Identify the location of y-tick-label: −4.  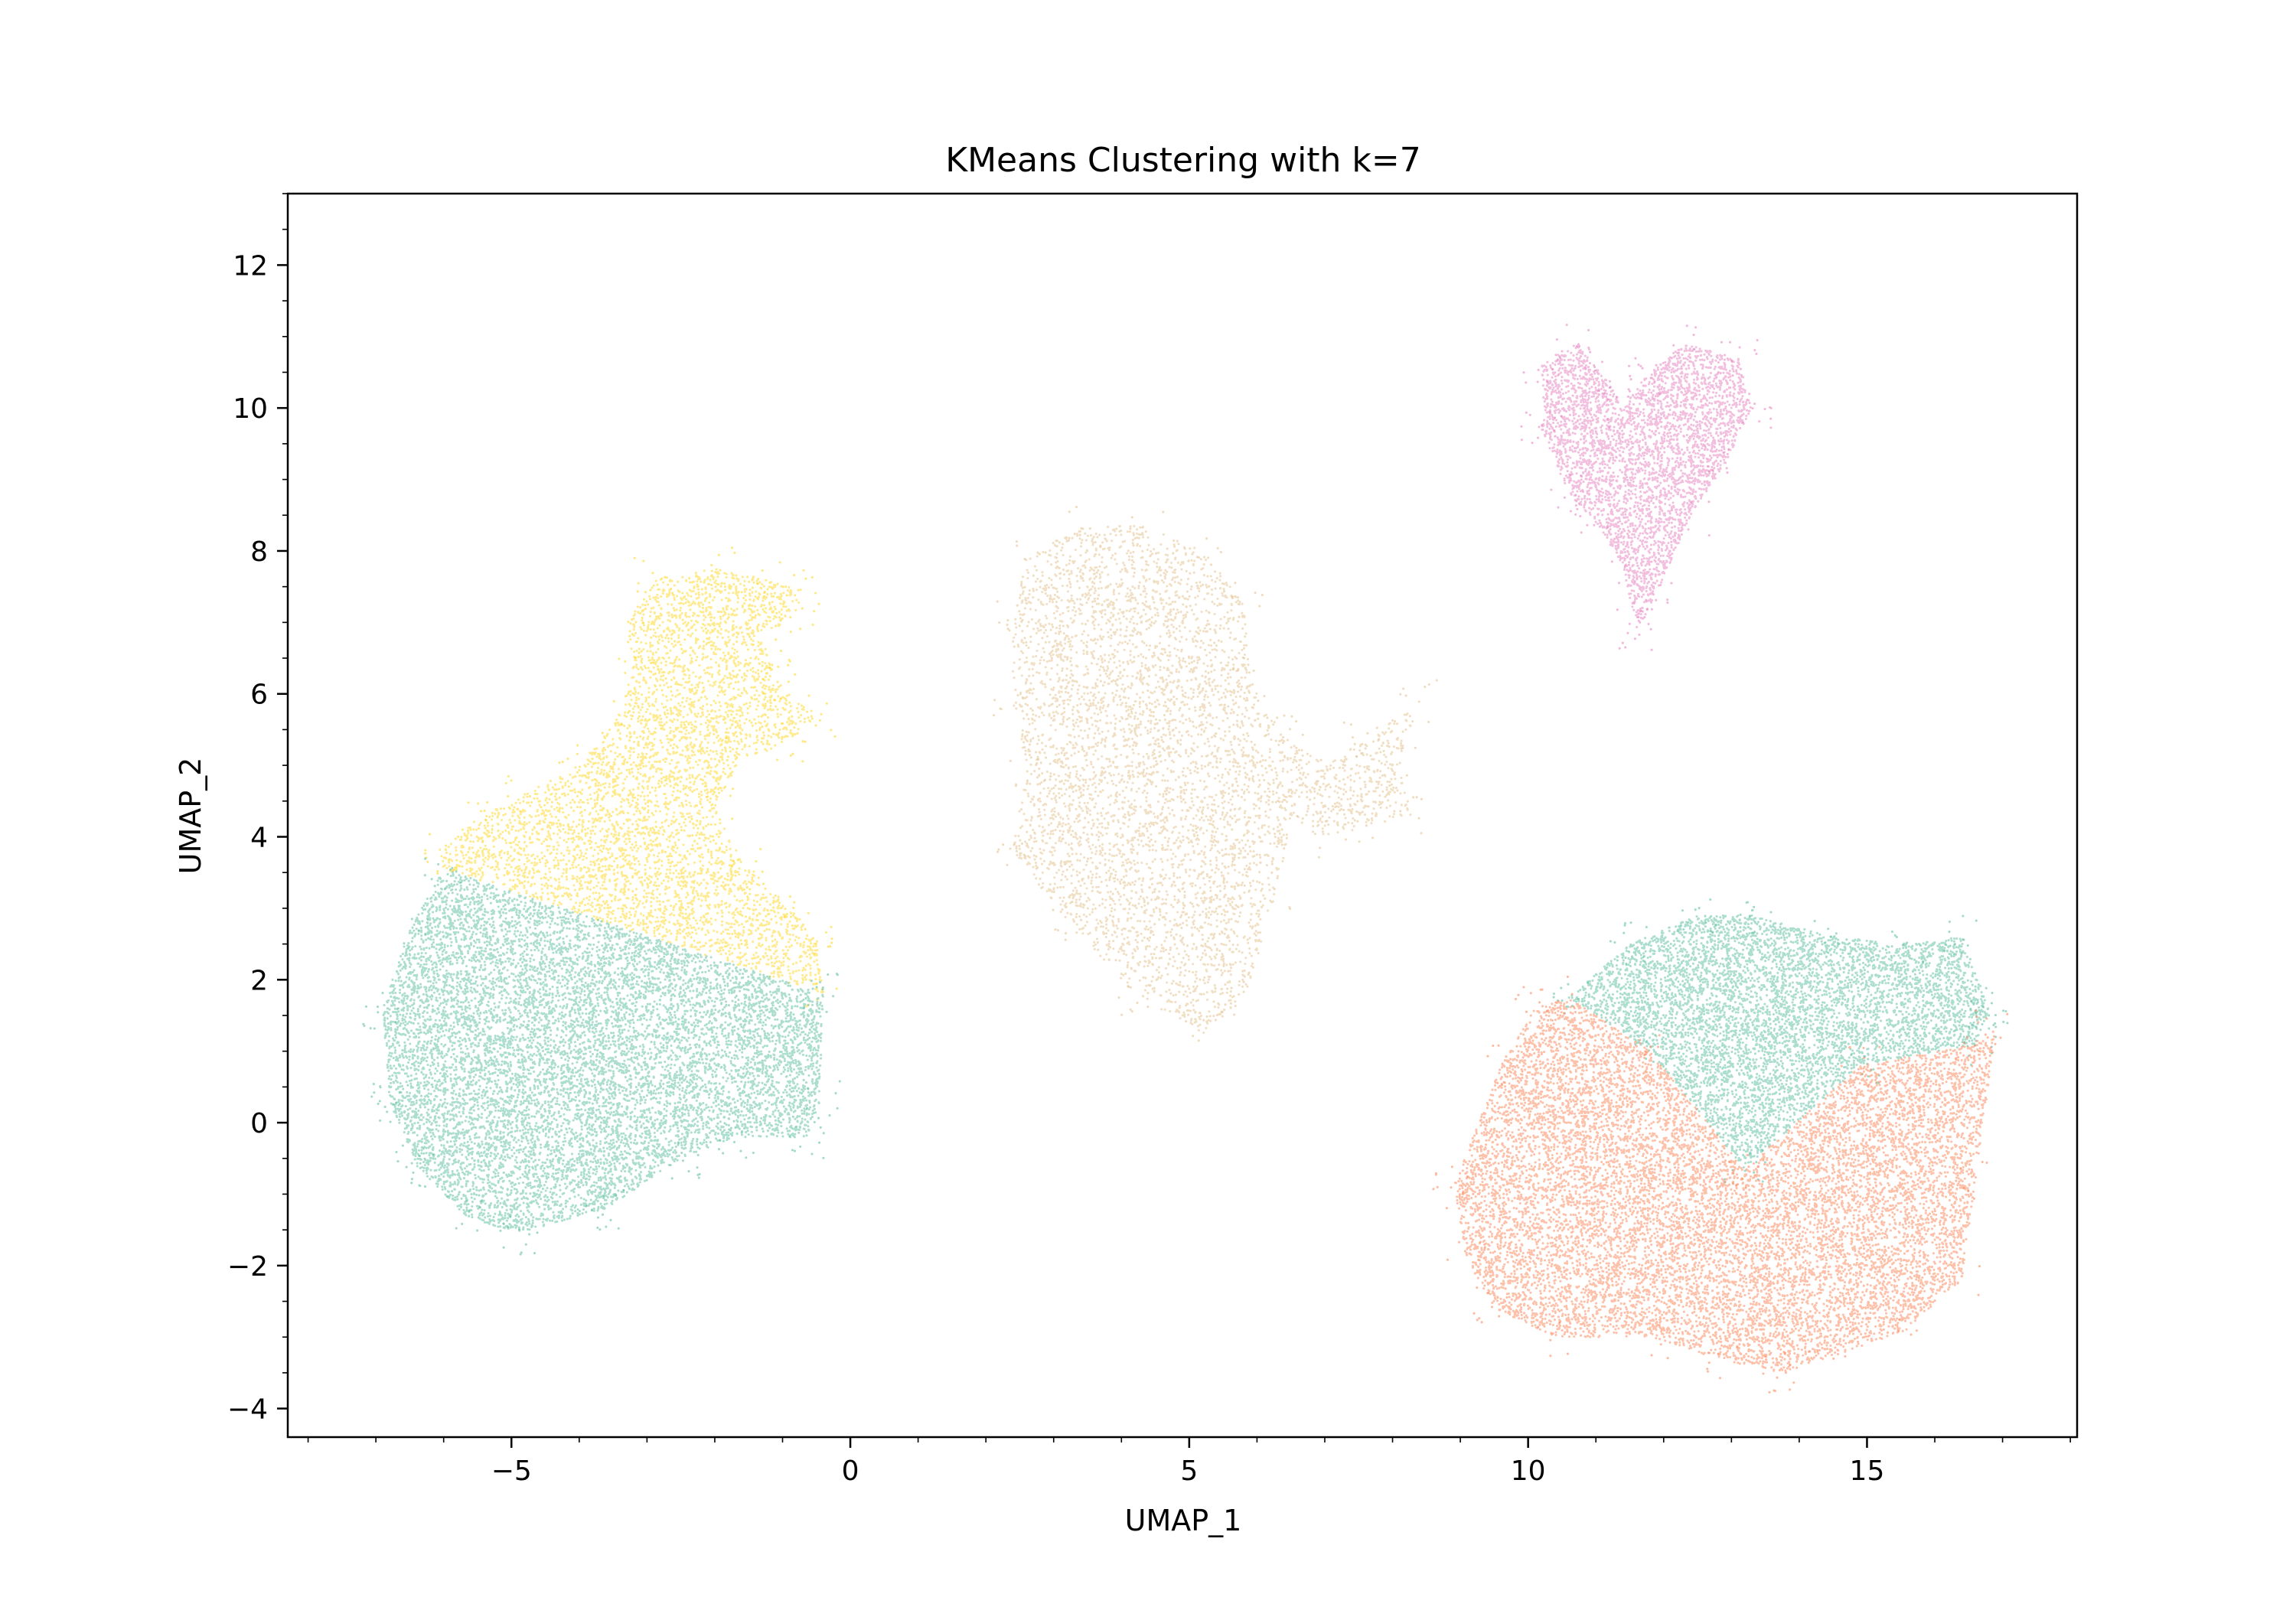
(247, 1410).